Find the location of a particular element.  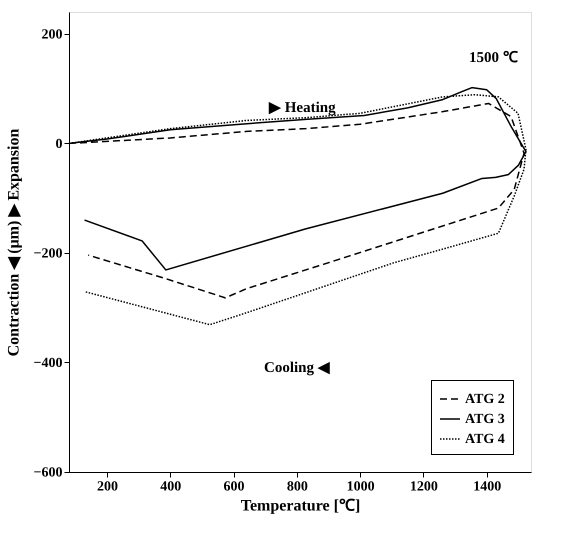

annotation: 1500 ℃ is located at coordinates (493, 58).